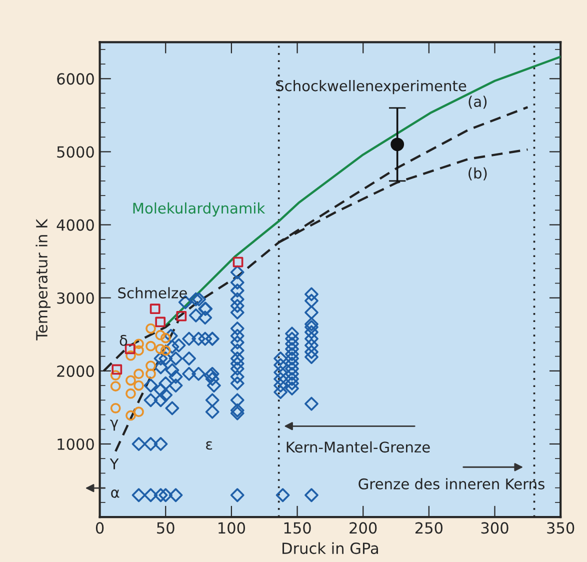 The image size is (587, 562). What do you see at coordinates (477, 173) in the screenshot?
I see `annotation: (b)` at bounding box center [477, 173].